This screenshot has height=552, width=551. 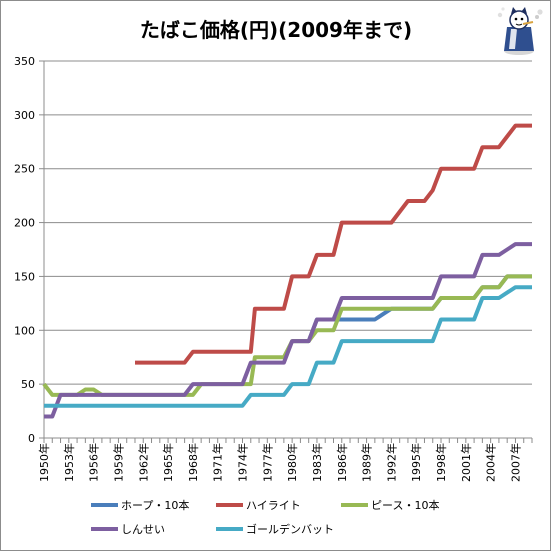 I want to click on x-tick-label: 1986年, so click(x=342, y=462).